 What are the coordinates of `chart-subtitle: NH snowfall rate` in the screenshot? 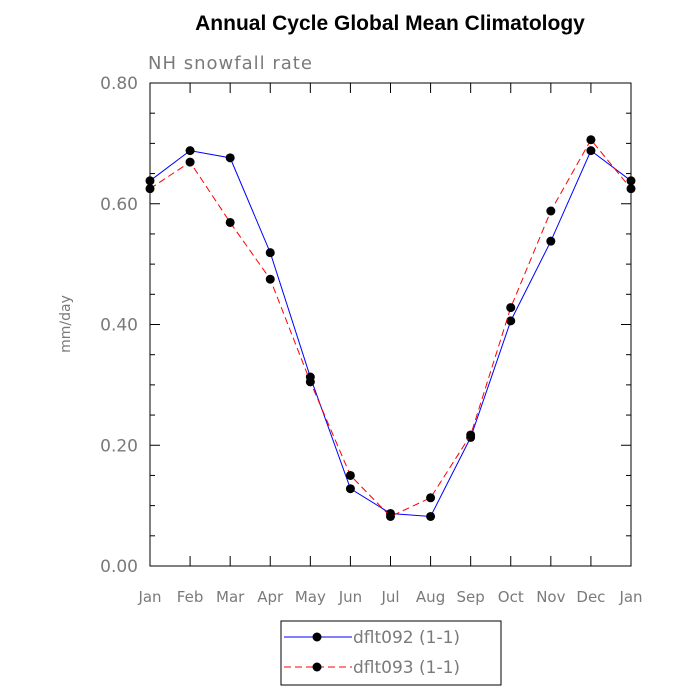 It's located at (230, 63).